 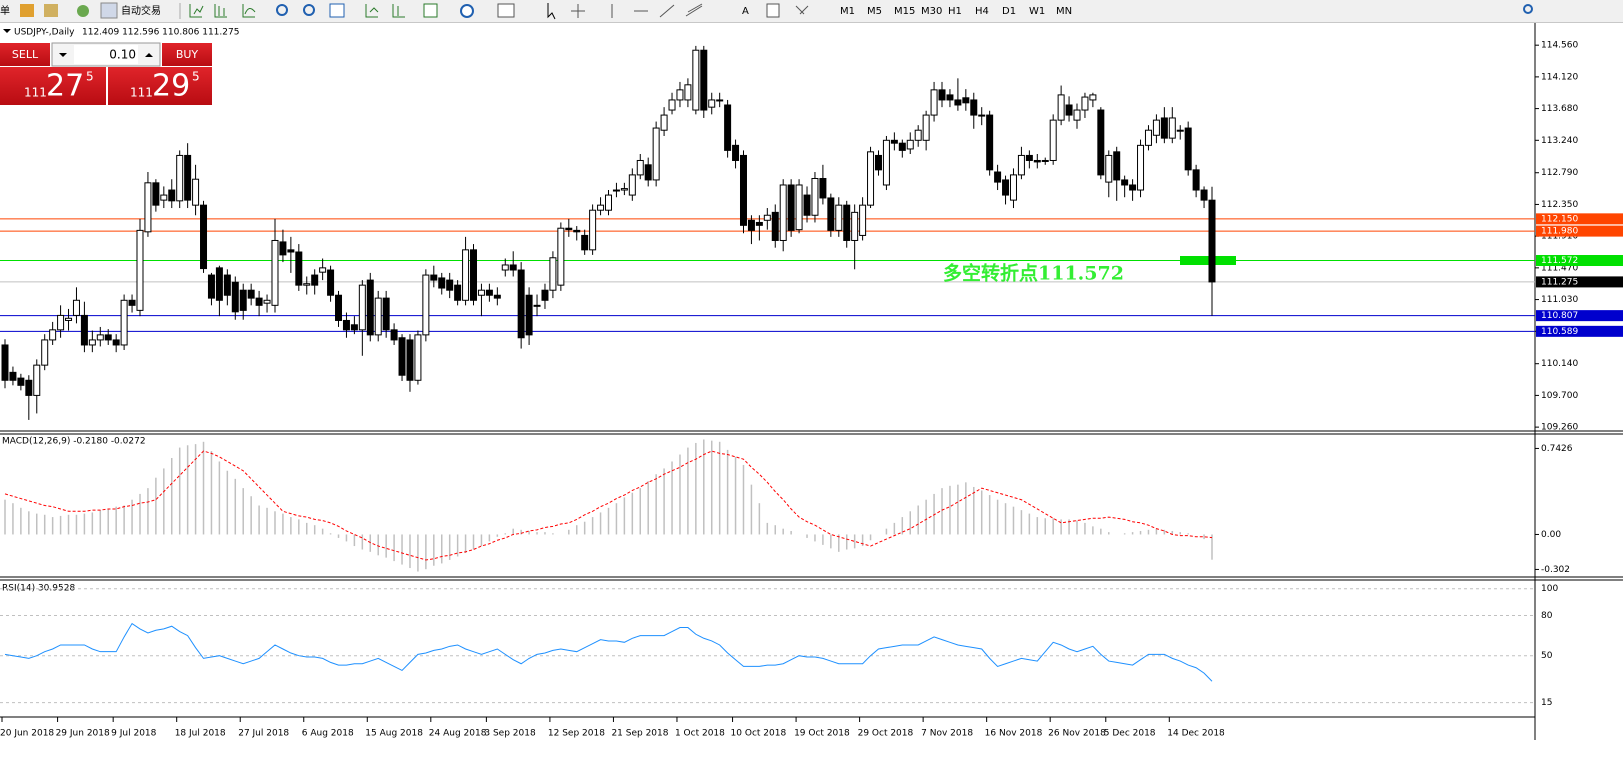 I want to click on period-button: M1, so click(x=847, y=11).